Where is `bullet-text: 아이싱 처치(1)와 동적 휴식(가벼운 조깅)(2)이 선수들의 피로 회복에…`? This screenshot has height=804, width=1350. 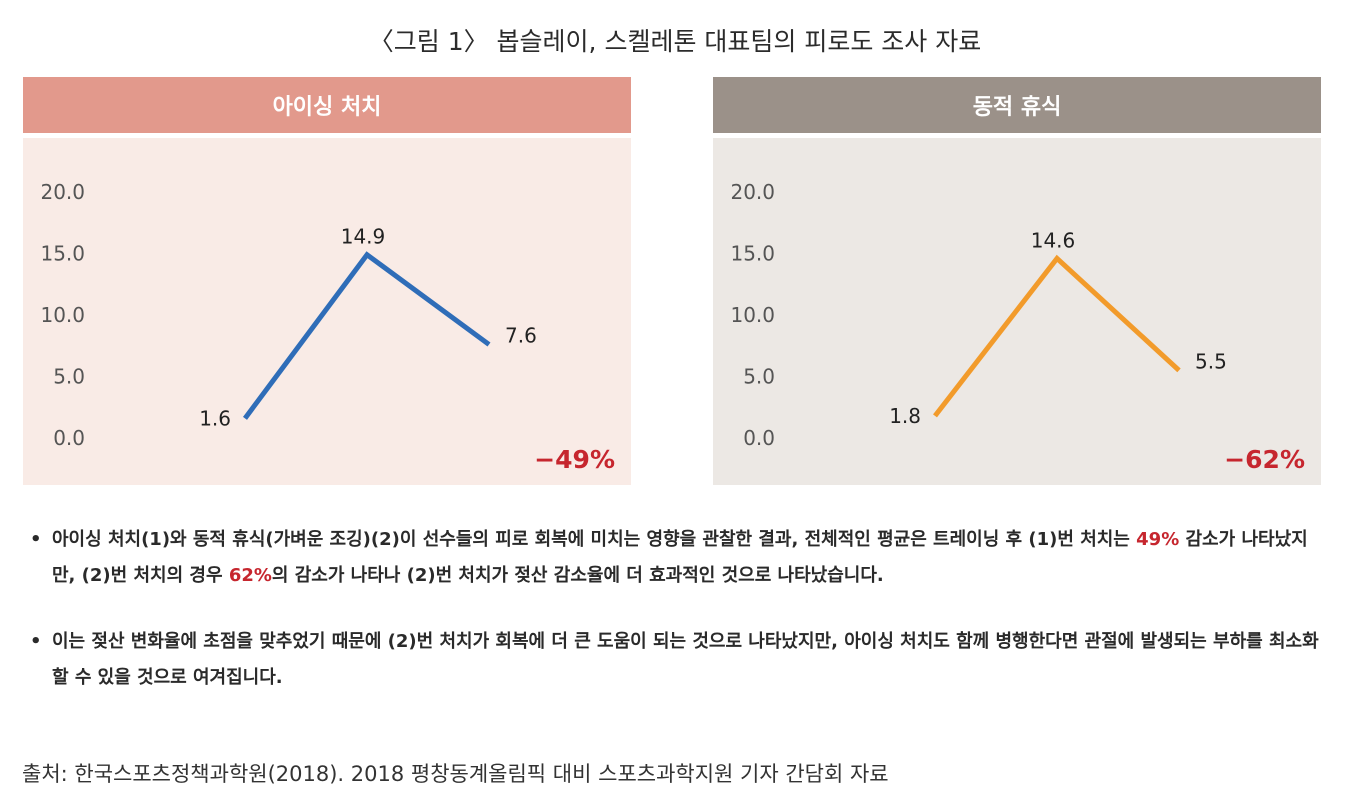 bullet-text: 아이싱 처치(1)와 동적 휴식(가벼운 조깅)(2)이 선수들의 피로 회복에… is located at coordinates (594, 539).